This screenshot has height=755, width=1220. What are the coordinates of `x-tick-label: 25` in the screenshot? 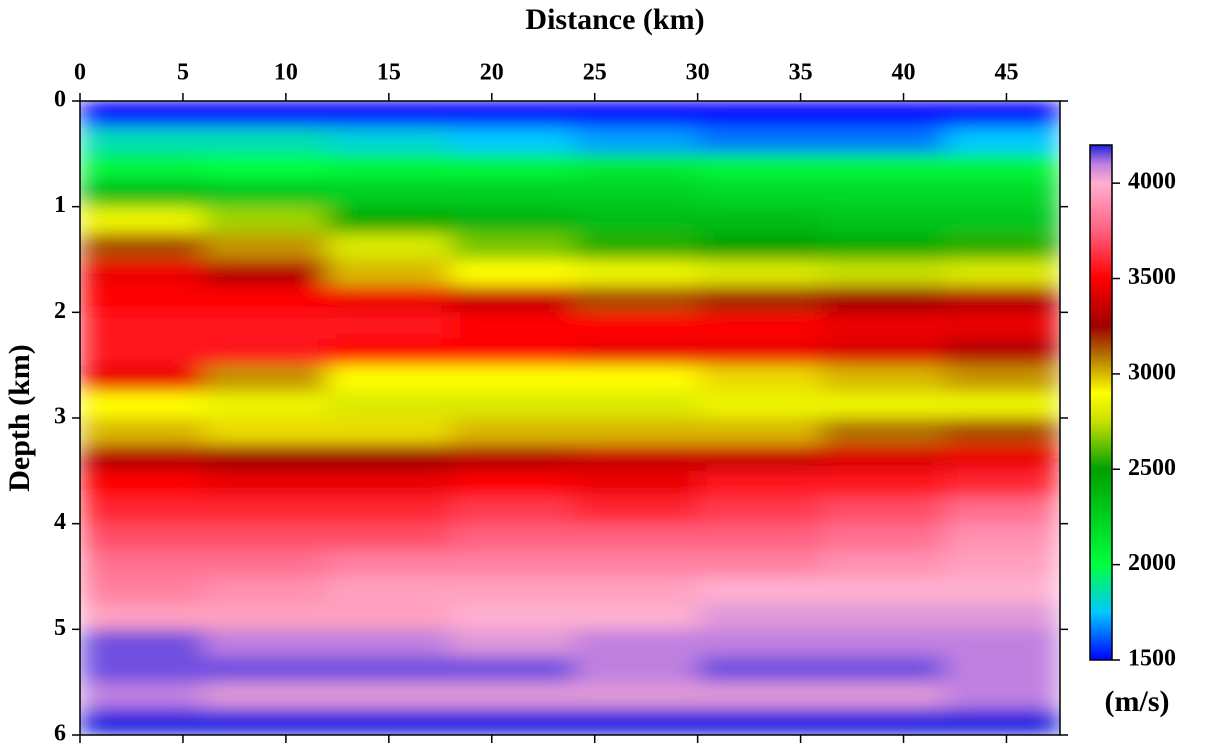 It's located at (595, 73).